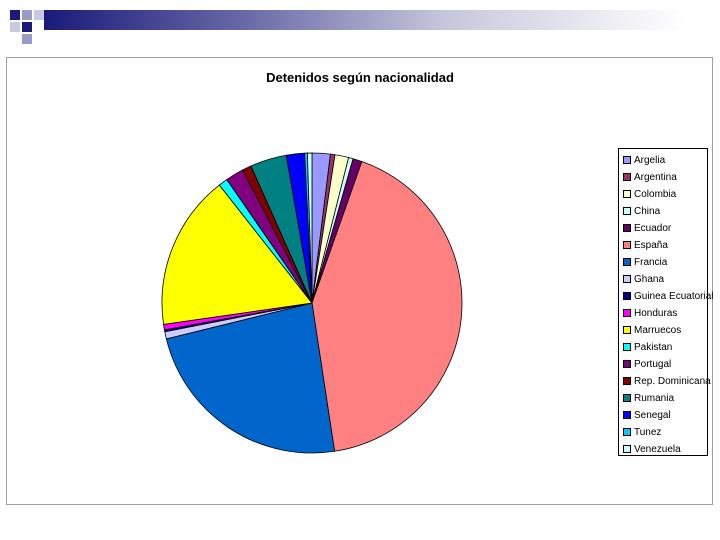 Image resolution: width=720 pixels, height=540 pixels. What do you see at coordinates (387, 306) in the screenshot?
I see `pie-slice-espa-a` at bounding box center [387, 306].